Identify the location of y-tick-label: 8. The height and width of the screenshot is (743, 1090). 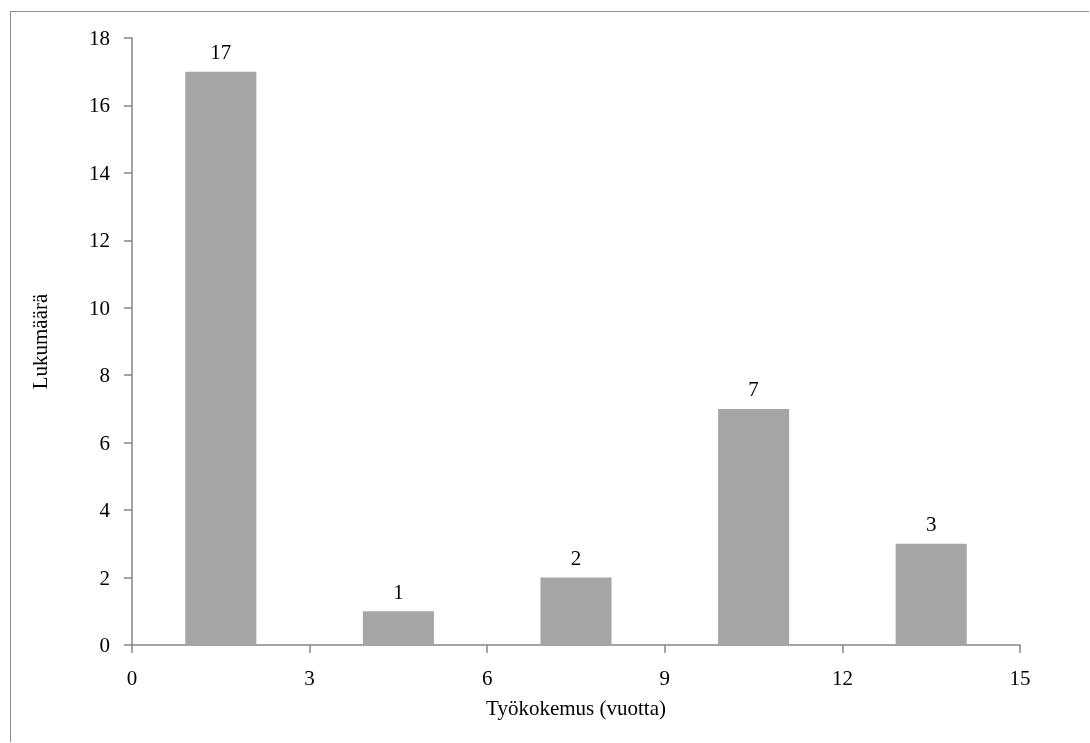
(104, 375).